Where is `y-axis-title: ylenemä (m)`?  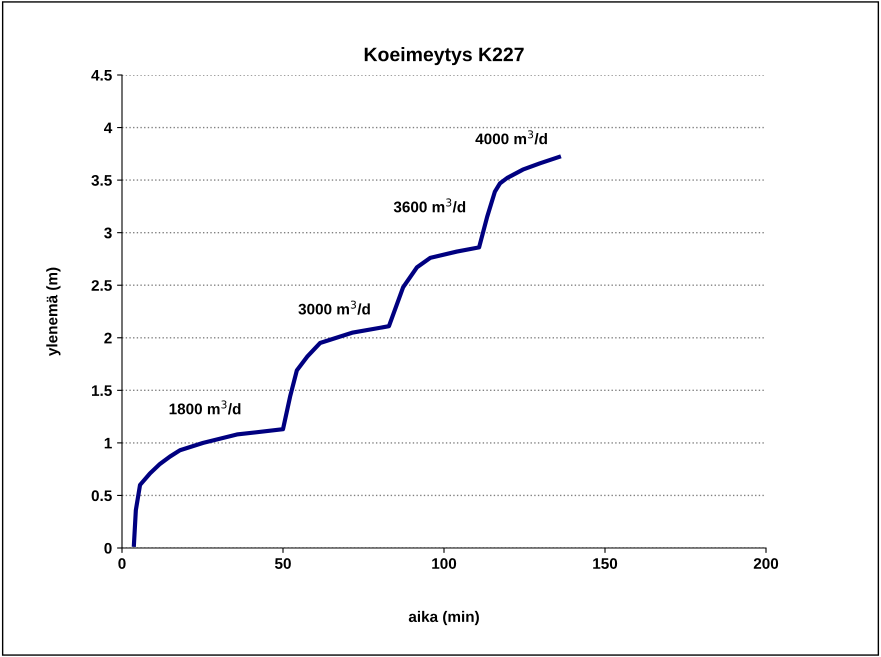
y-axis-title: ylenemä (m) is located at coordinates (53, 312).